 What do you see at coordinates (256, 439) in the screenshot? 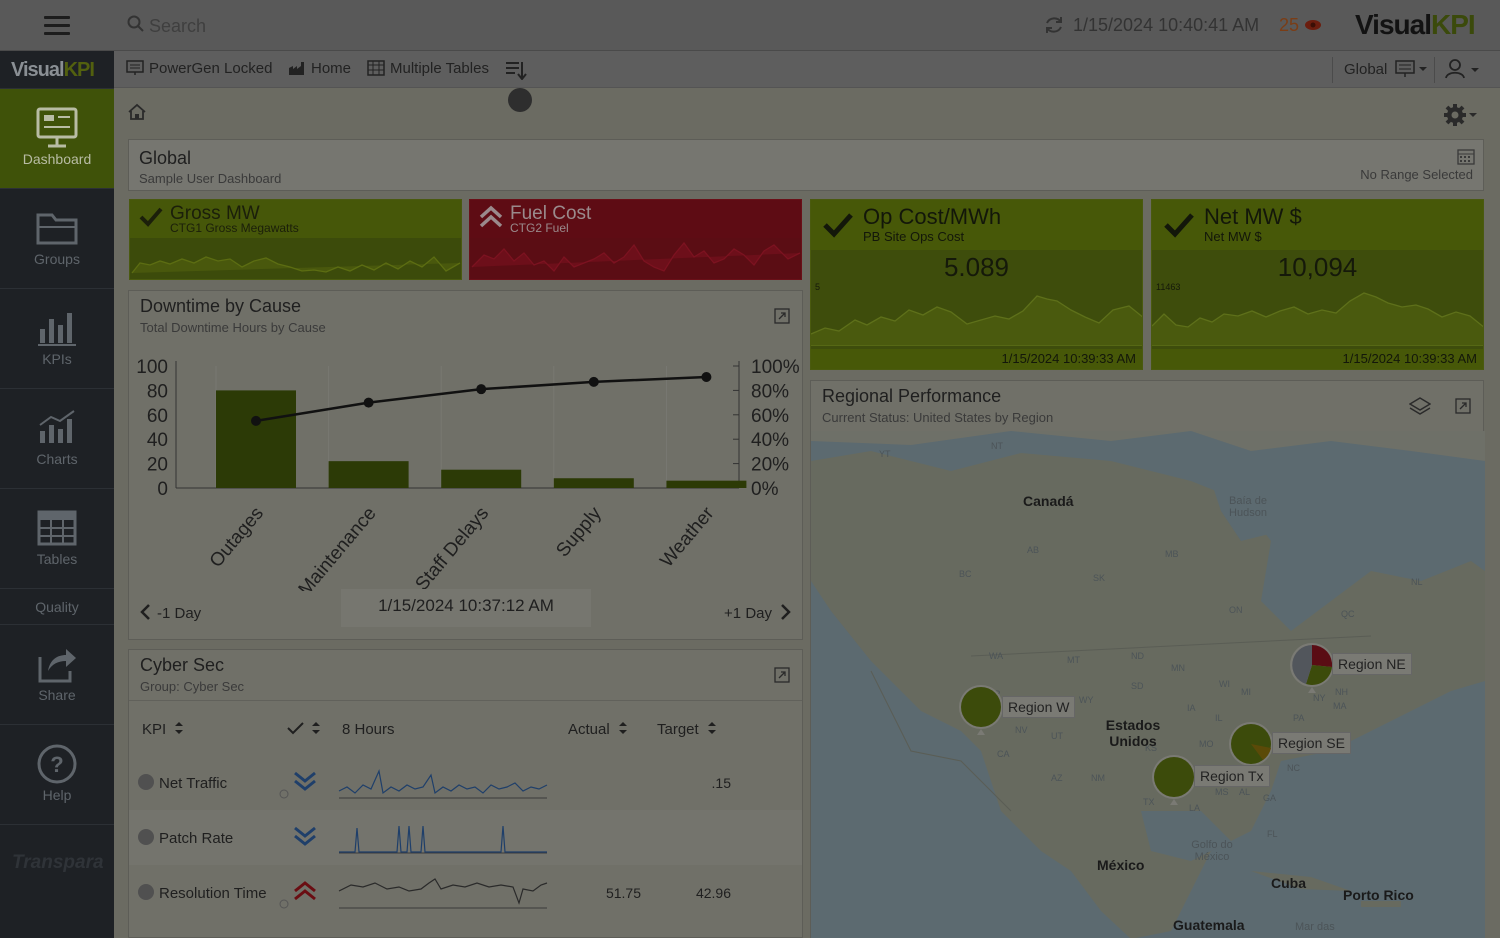
I see `bar` at bounding box center [256, 439].